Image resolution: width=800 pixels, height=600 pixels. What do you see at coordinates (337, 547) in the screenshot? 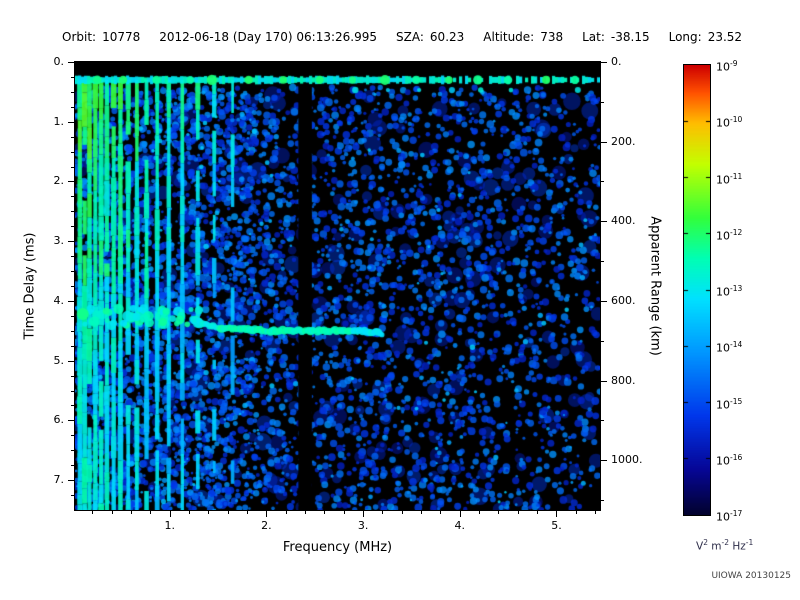
I see `x-axis-label: Frequency (MHz)` at bounding box center [337, 547].